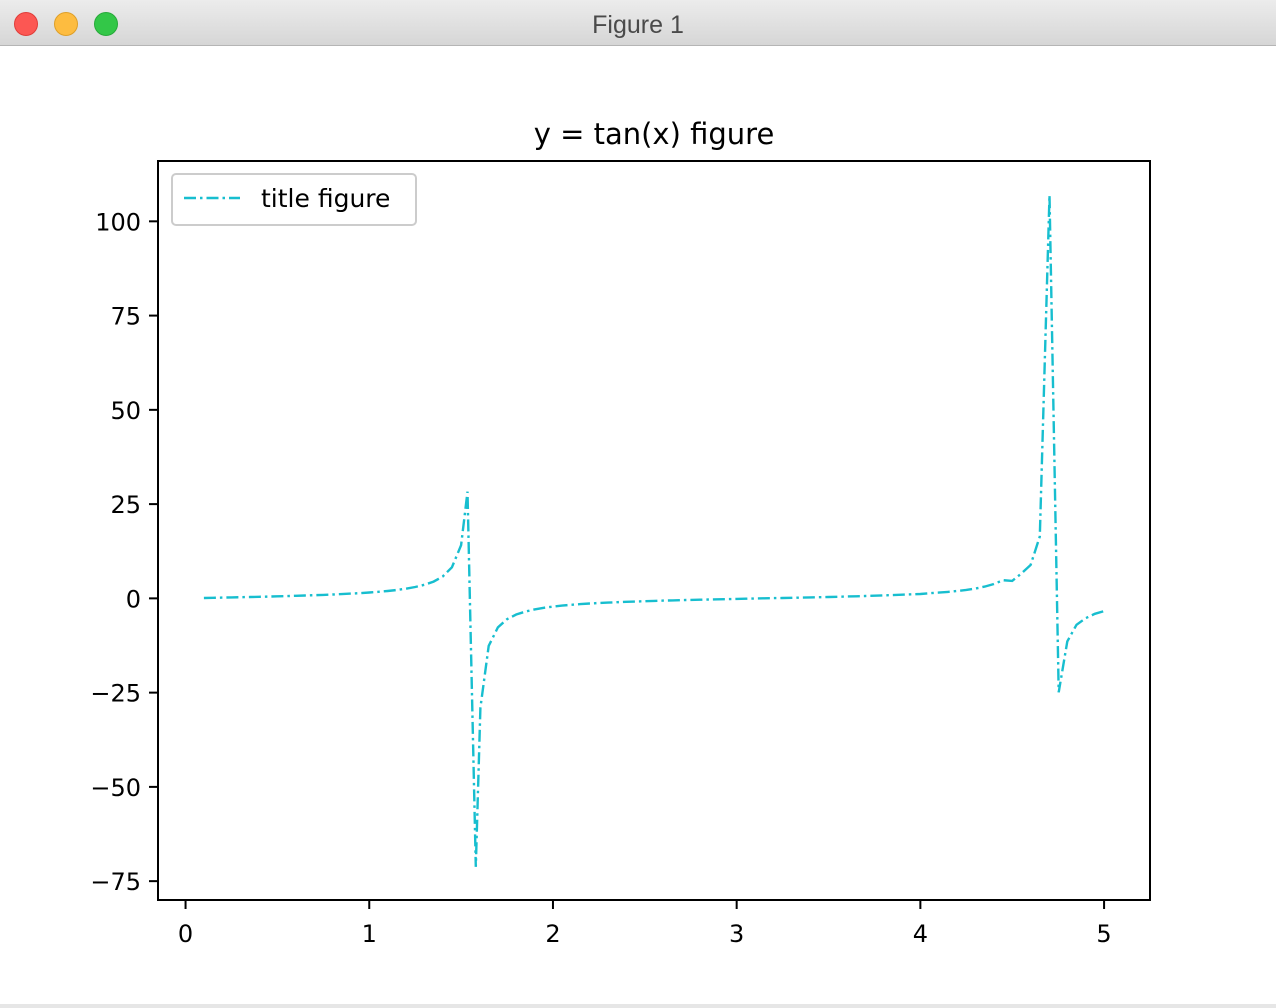 Image resolution: width=1276 pixels, height=1008 pixels. I want to click on x-tick-label: 5, so click(1103, 934).